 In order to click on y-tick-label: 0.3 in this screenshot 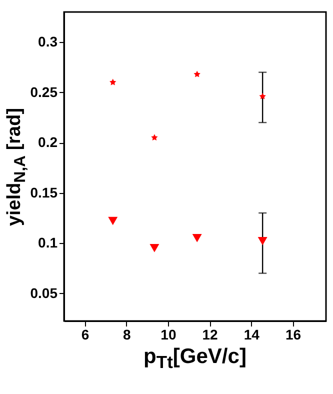, I will do `click(48, 42)`.